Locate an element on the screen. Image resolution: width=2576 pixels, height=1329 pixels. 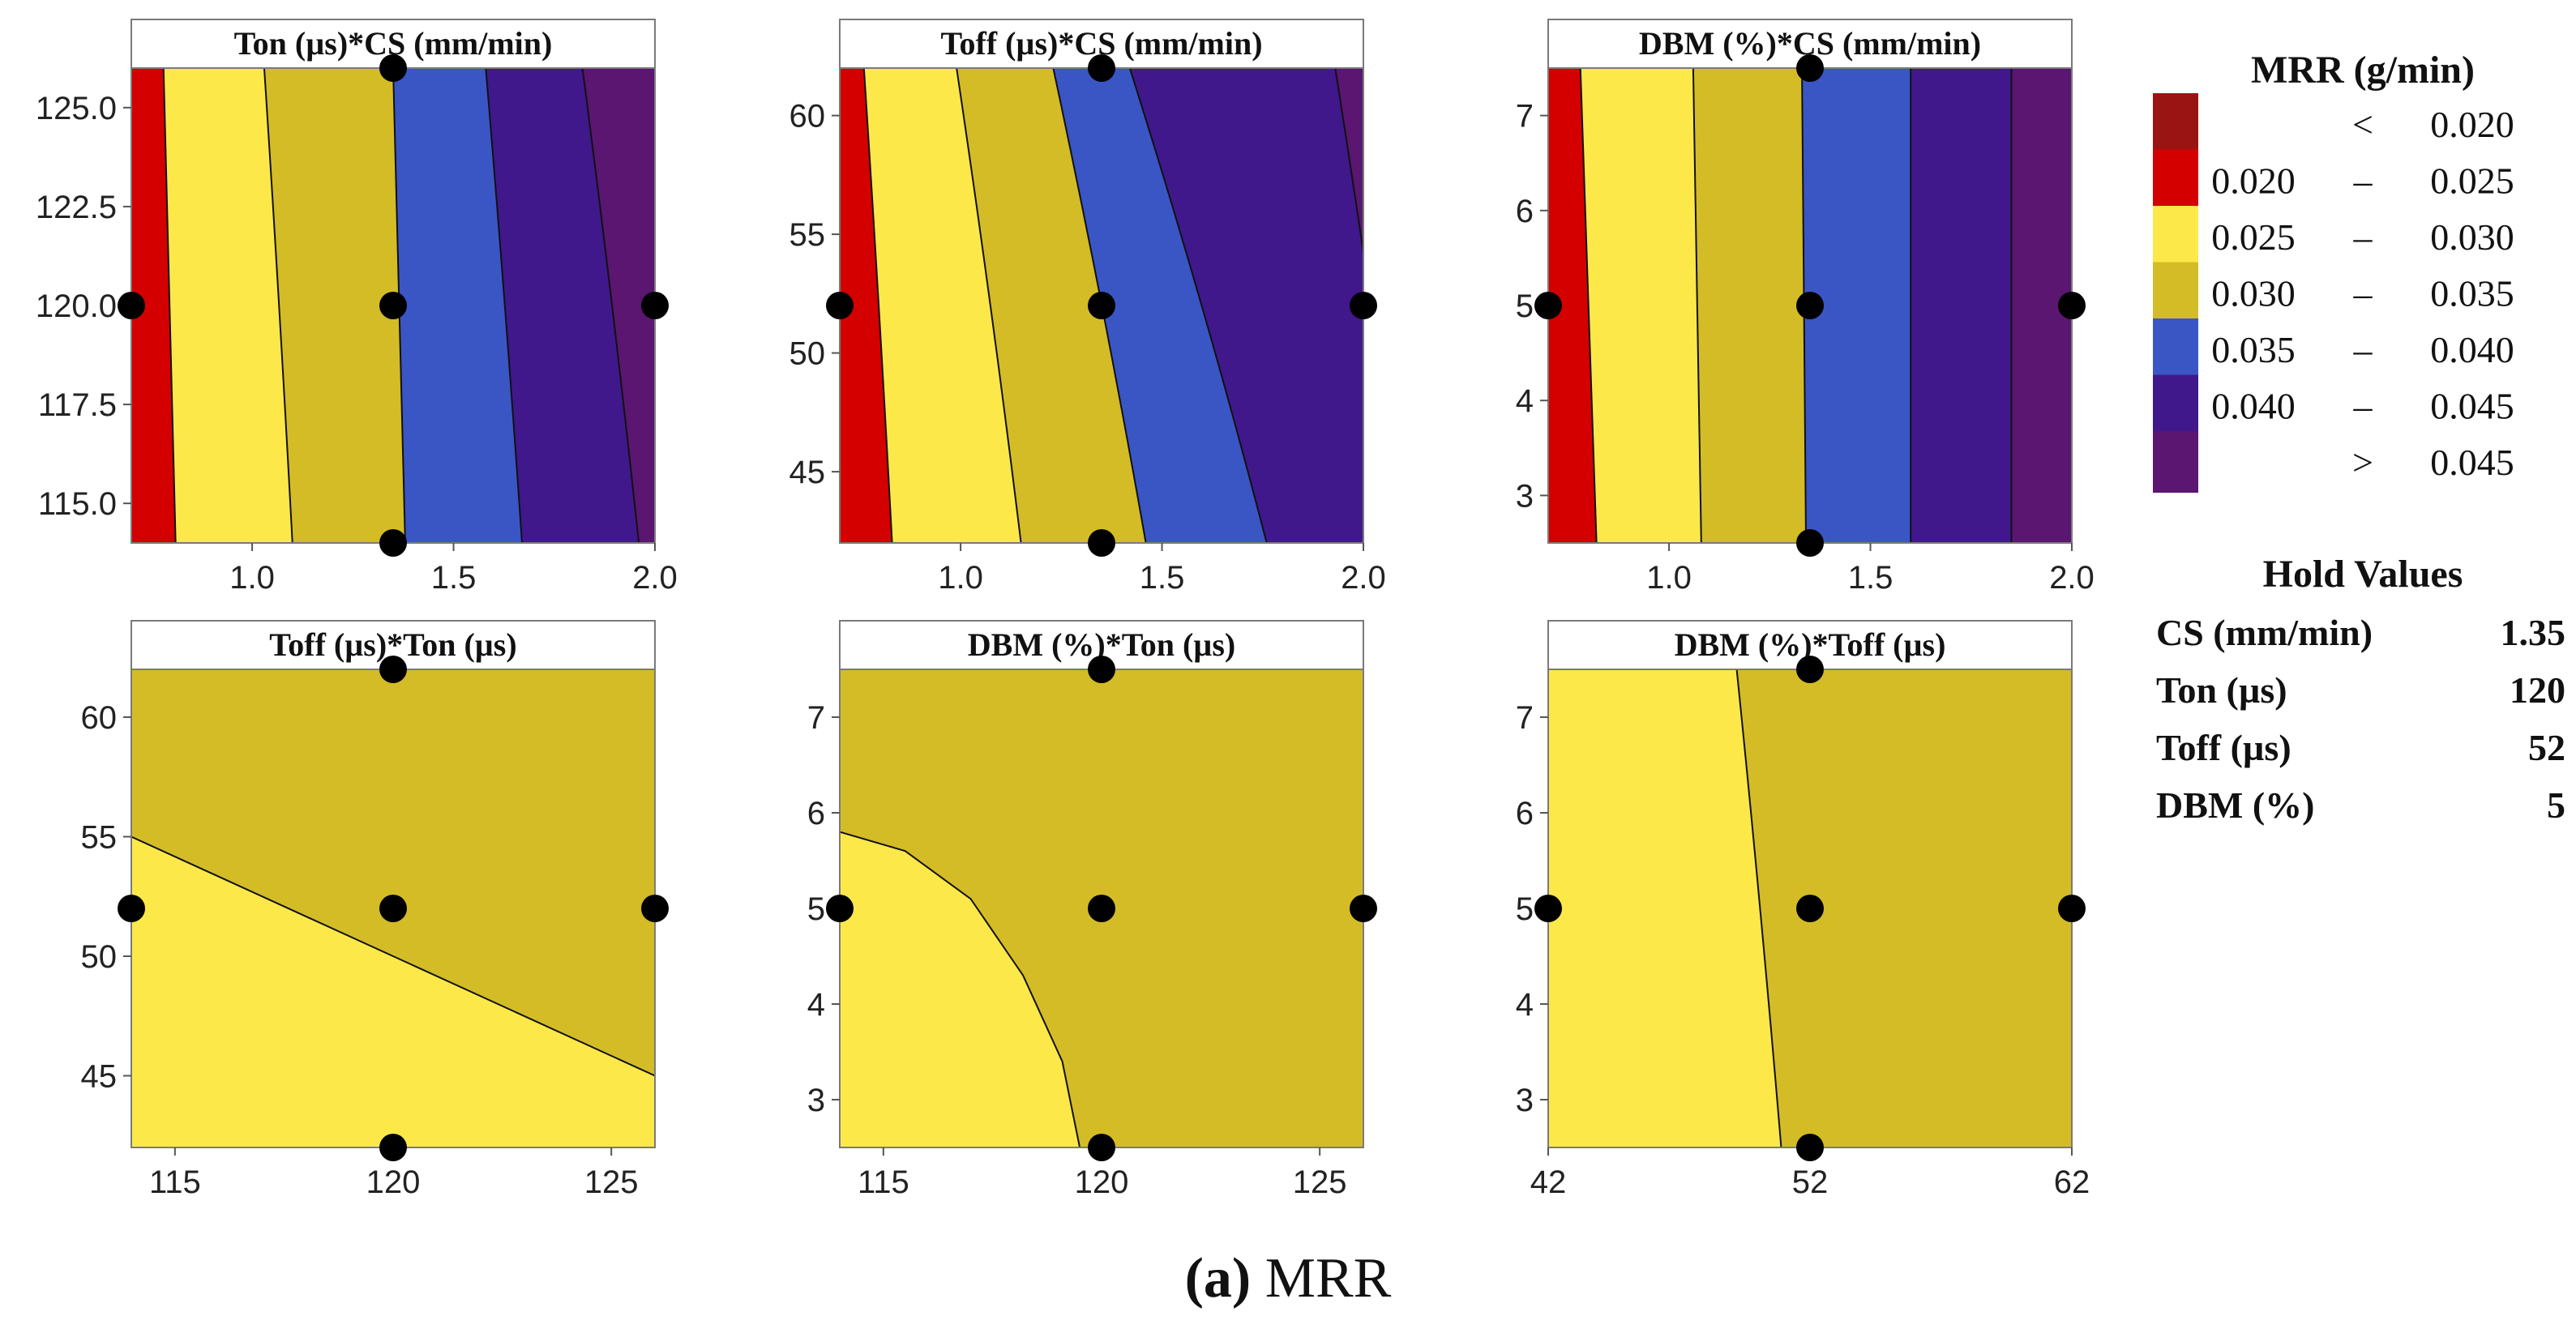
plot-area is located at coordinates (1810, 305).